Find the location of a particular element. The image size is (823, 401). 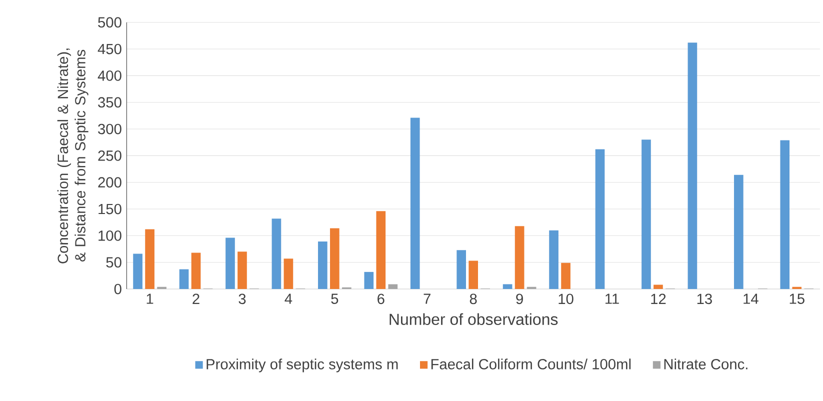

y-tick-label: 50 is located at coordinates (114, 262).